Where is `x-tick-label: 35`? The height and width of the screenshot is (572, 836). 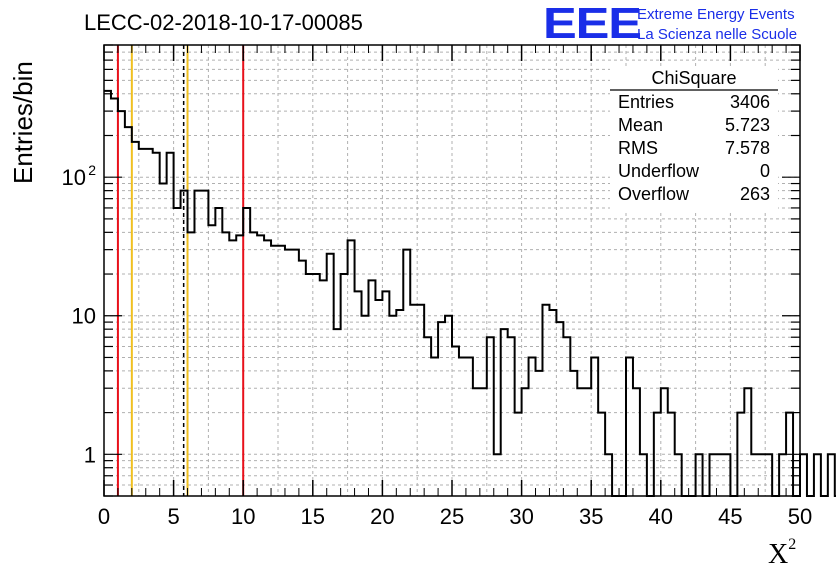
x-tick-label: 35 is located at coordinates (591, 516).